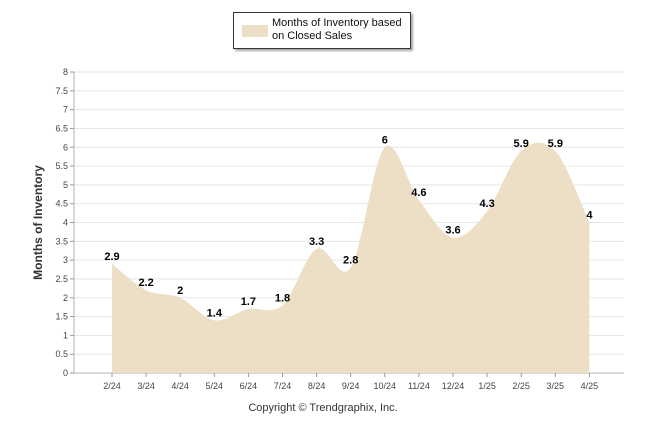 The image size is (646, 439). I want to click on x-tick-label: 12/24, so click(453, 386).